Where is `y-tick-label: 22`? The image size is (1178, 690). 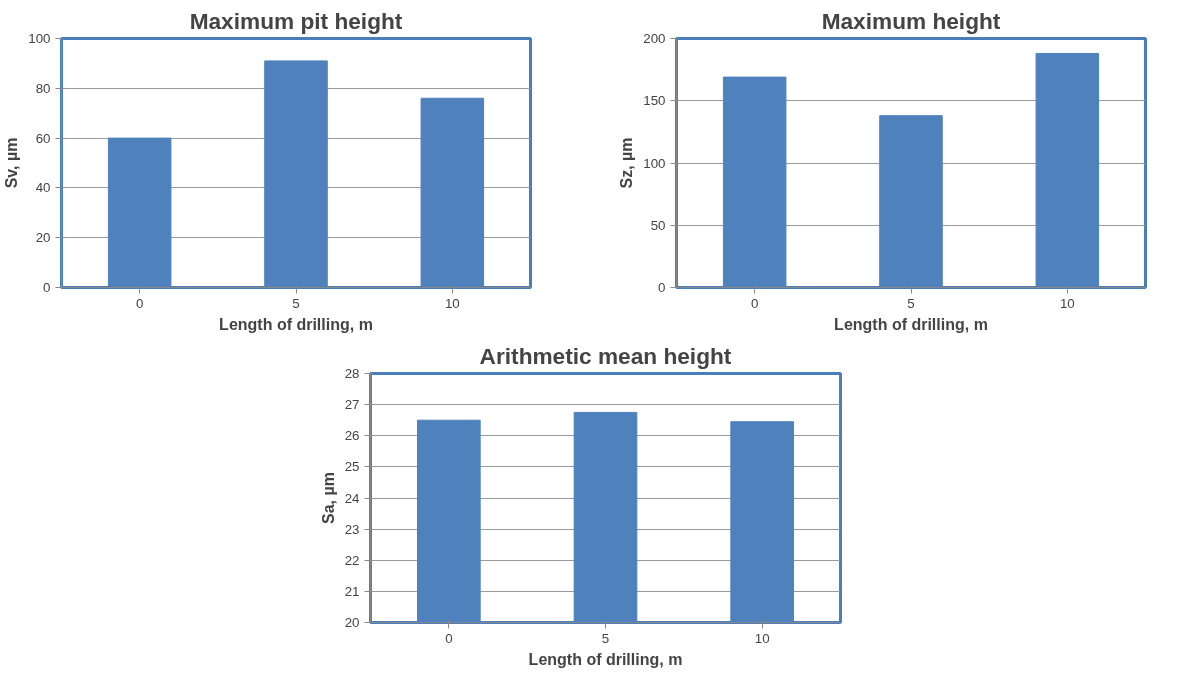 y-tick-label: 22 is located at coordinates (352, 560).